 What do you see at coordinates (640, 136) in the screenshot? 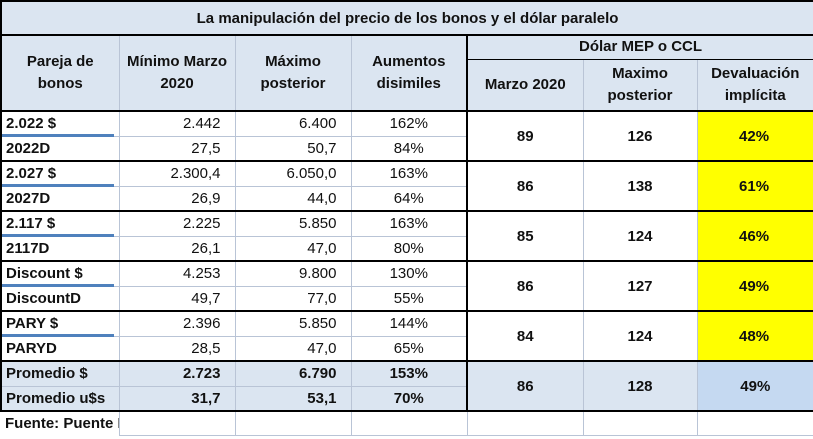
I see `mep-max-value: 126` at bounding box center [640, 136].